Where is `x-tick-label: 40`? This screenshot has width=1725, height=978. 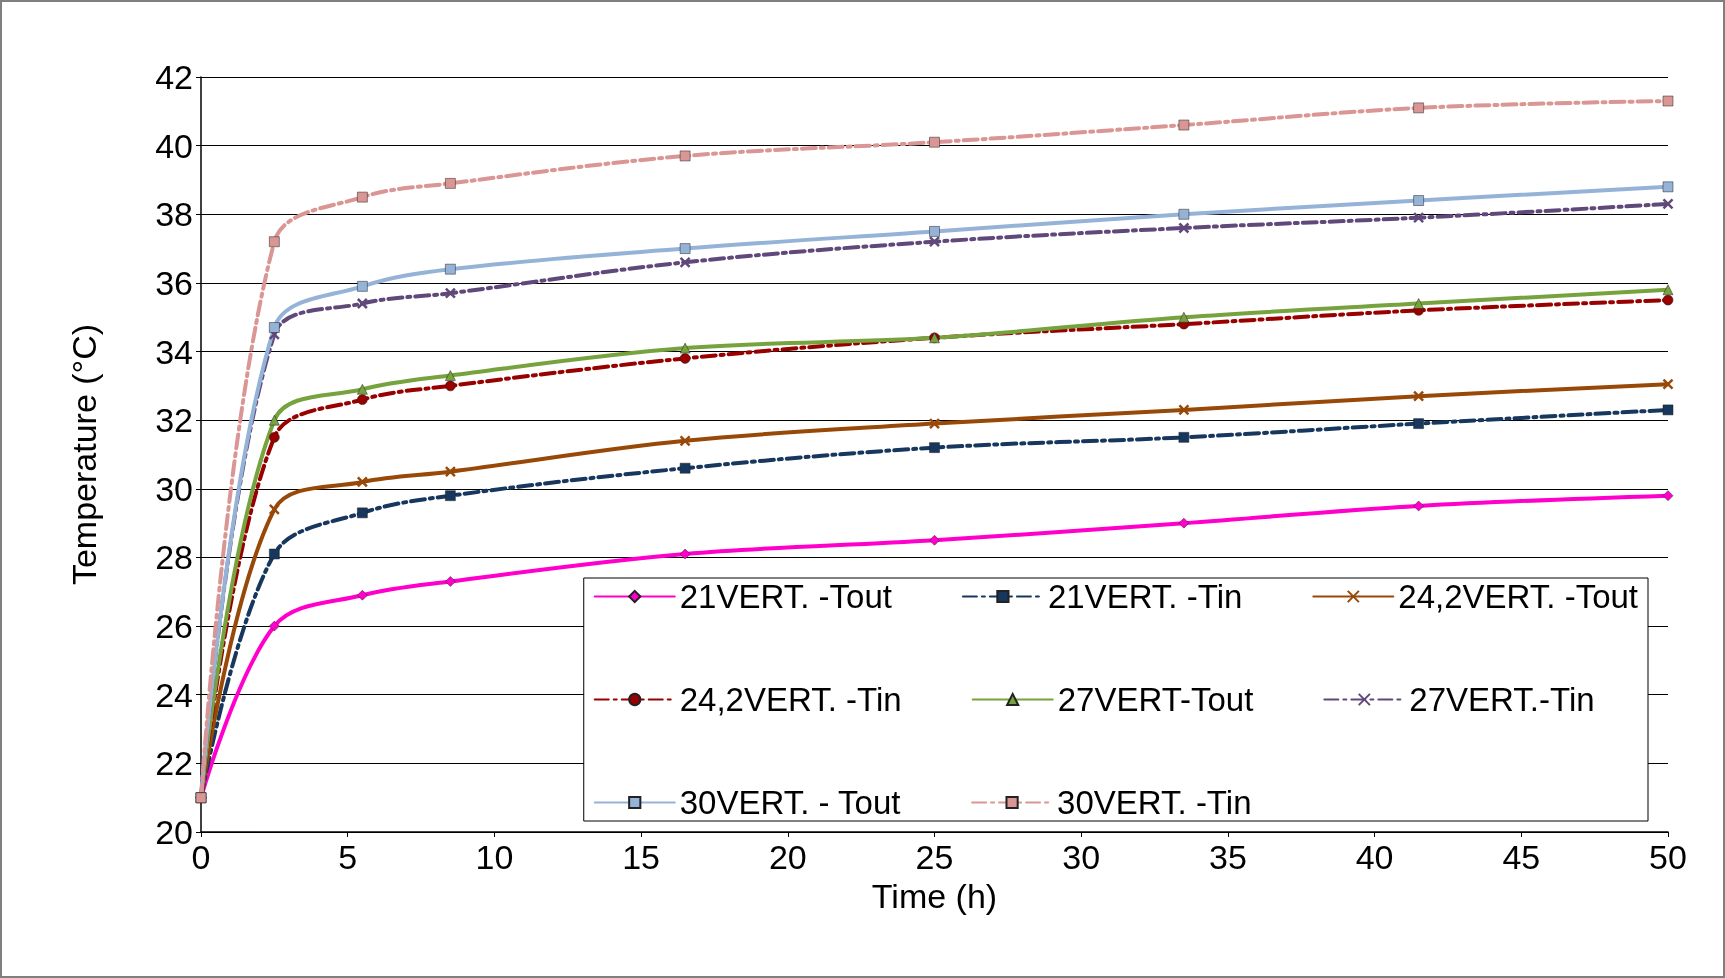
x-tick-label: 40 is located at coordinates (1374, 857).